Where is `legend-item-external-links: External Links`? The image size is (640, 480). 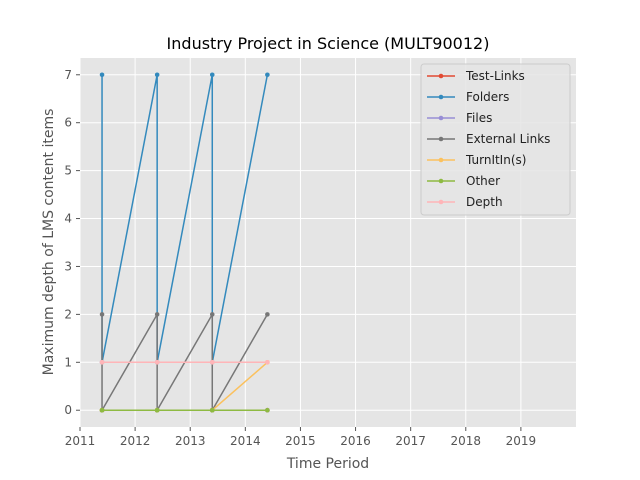
legend-item-external-links: External Links is located at coordinates (488, 139).